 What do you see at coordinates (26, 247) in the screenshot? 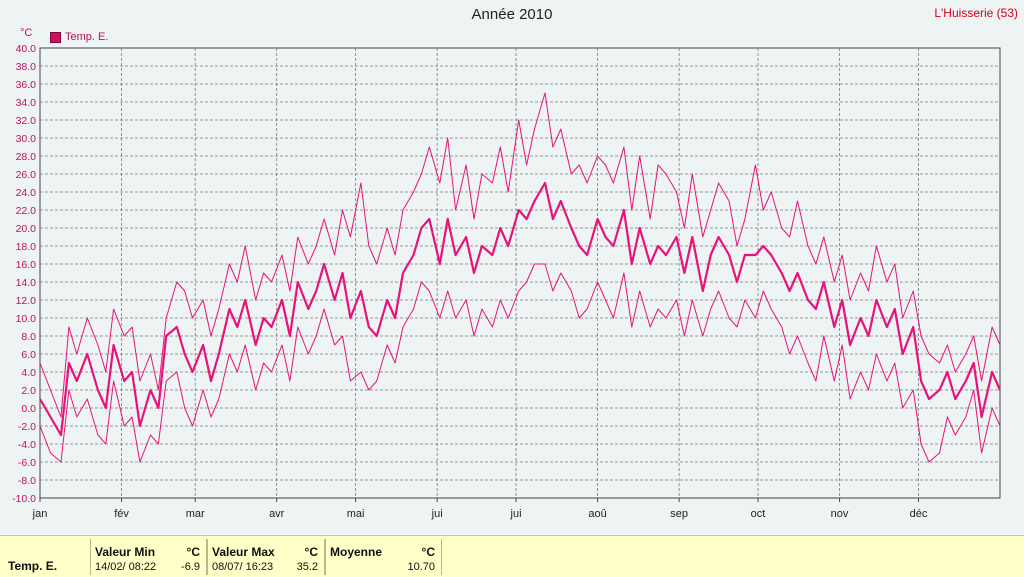
I see `y-tick-label: 18.0` at bounding box center [26, 247].